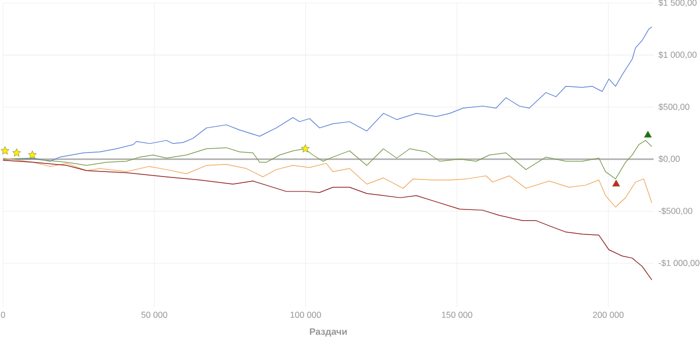 This screenshot has width=700, height=340. I want to click on y-tick-label: -$1 000,00, so click(679, 264).